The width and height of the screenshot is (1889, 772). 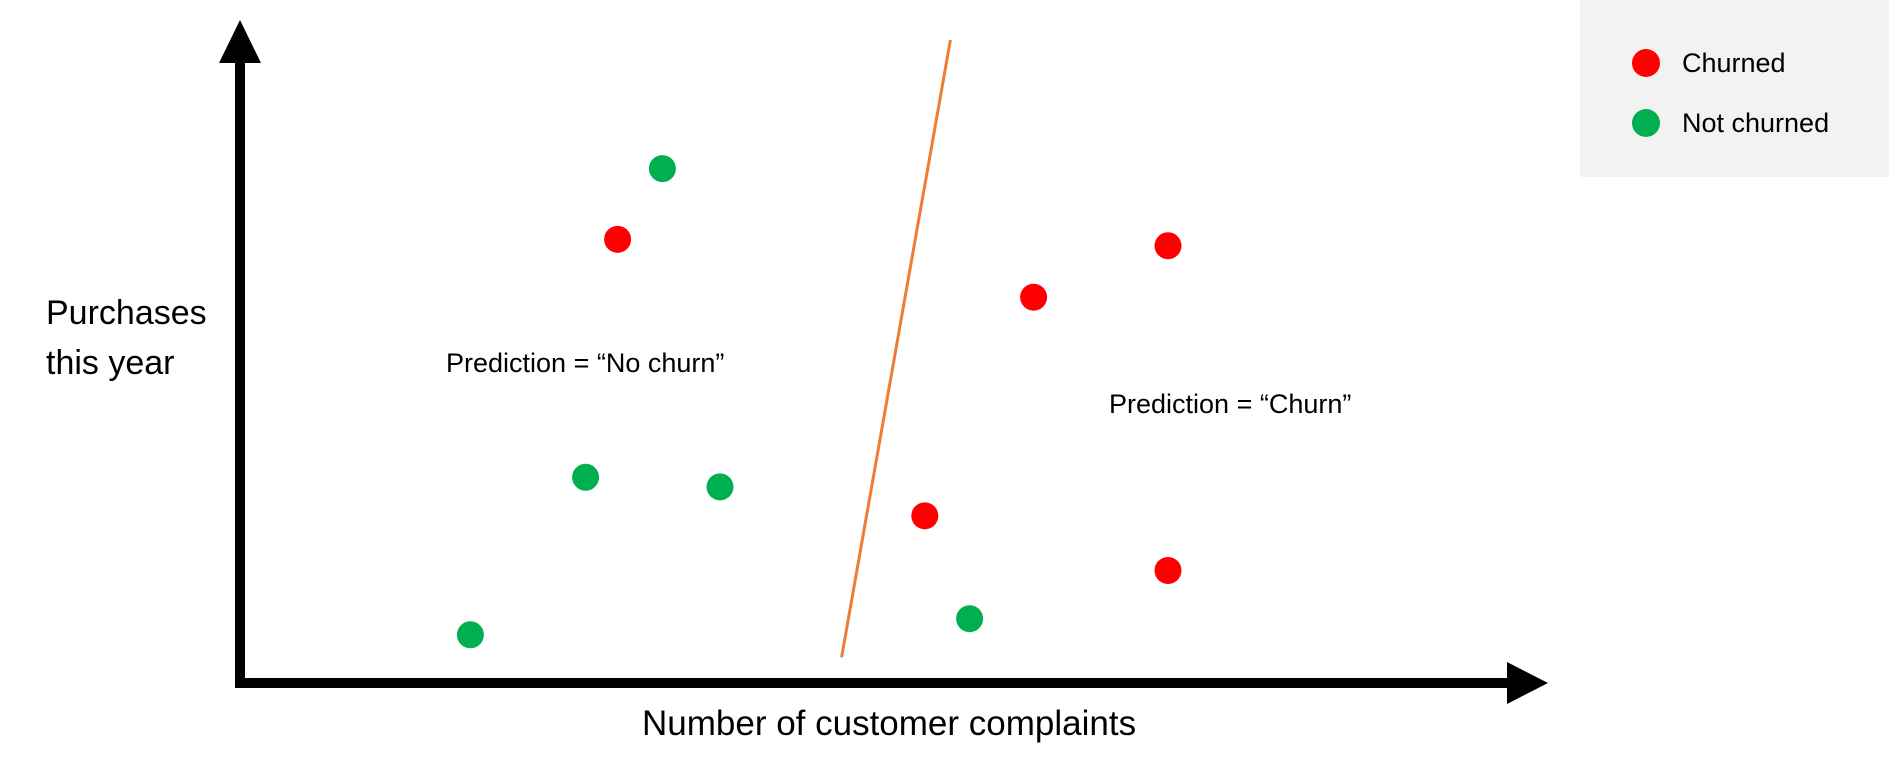 What do you see at coordinates (1230, 404) in the screenshot?
I see `prediction-churn-annotation: Prediction = “Churn”` at bounding box center [1230, 404].